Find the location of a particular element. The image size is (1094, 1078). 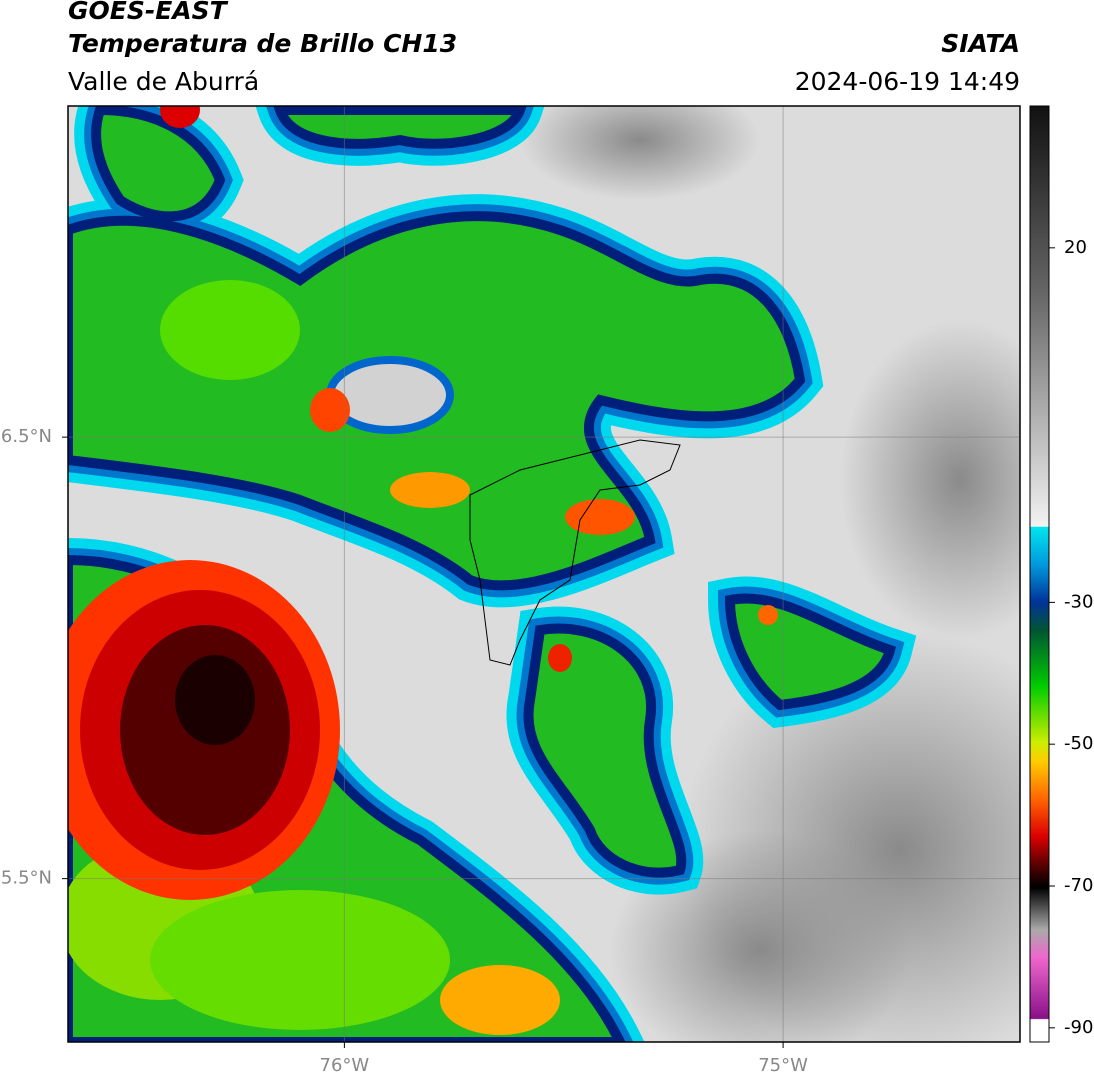

colorbar-tick-label: -90 is located at coordinates (1078, 1027).